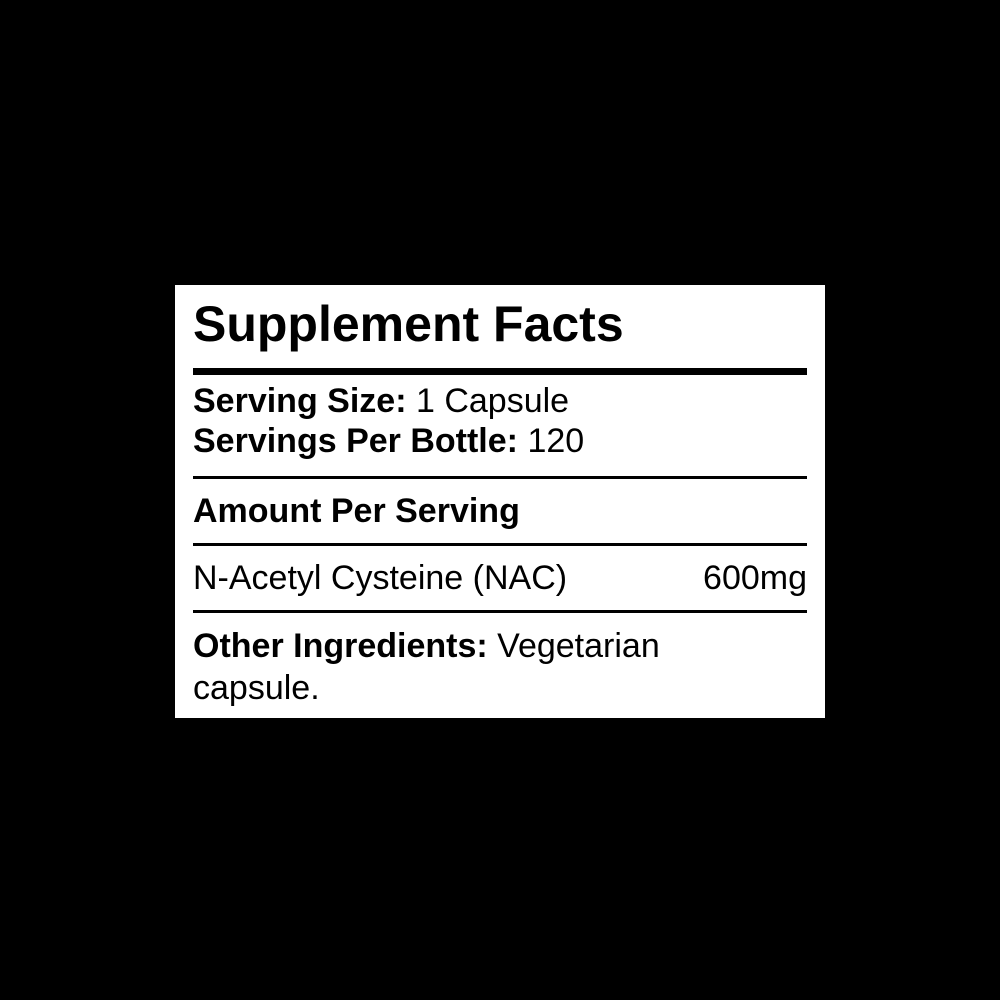 The height and width of the screenshot is (1000, 1000). I want to click on nutrient-row: N-Acetyl Cysteine (NAC) 600mg, so click(500, 578).